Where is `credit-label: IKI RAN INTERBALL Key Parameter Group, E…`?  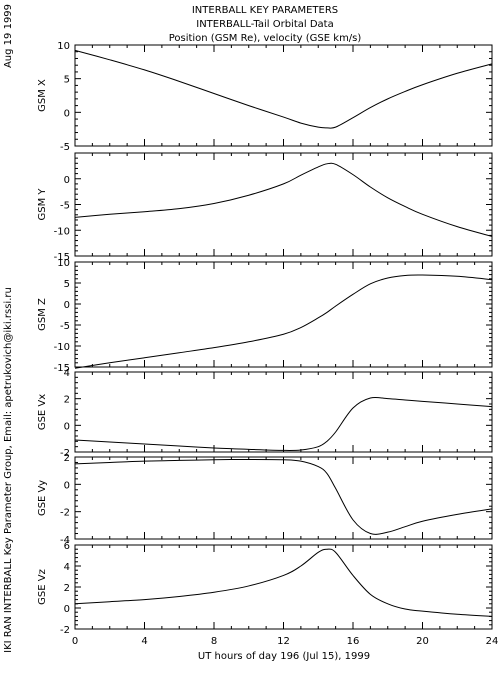
credit-label: IKI RAN INTERBALL Key Parameter Group, E… is located at coordinates (8, 470).